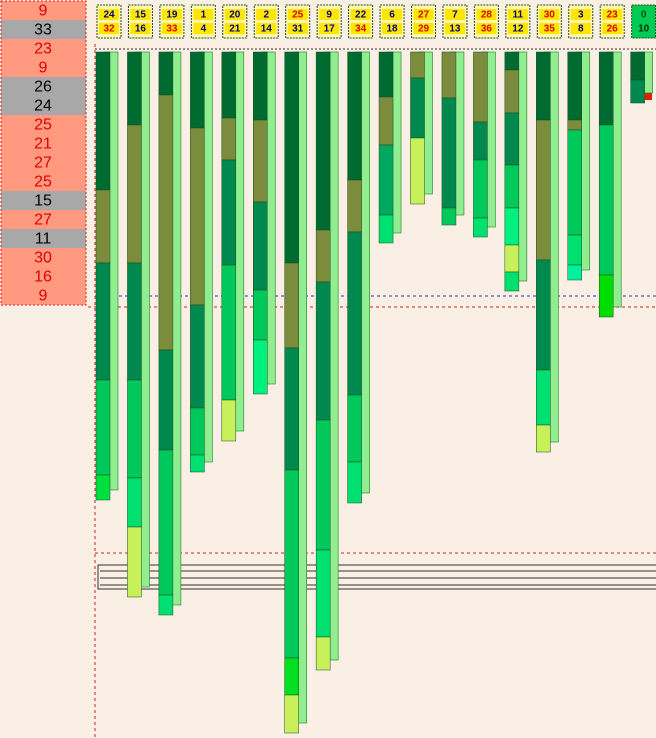 This screenshot has width=656, height=738. I want to click on number-top: 11, so click(518, 15).